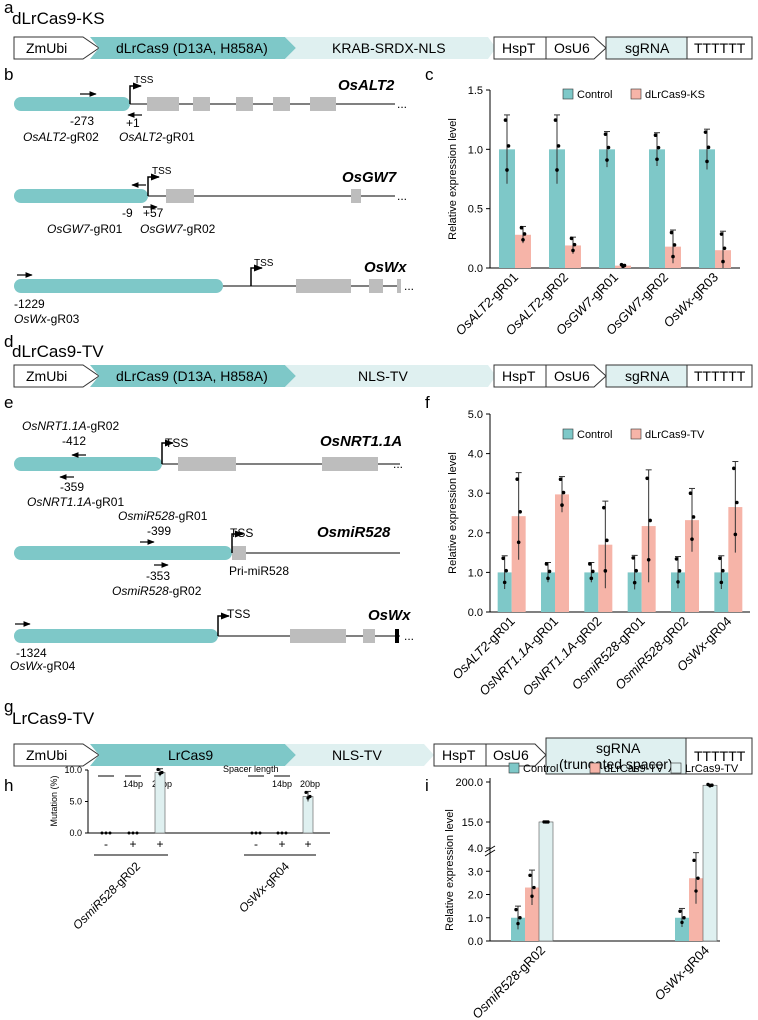  I want to click on y-tick-label: 1.5, so click(475, 91).